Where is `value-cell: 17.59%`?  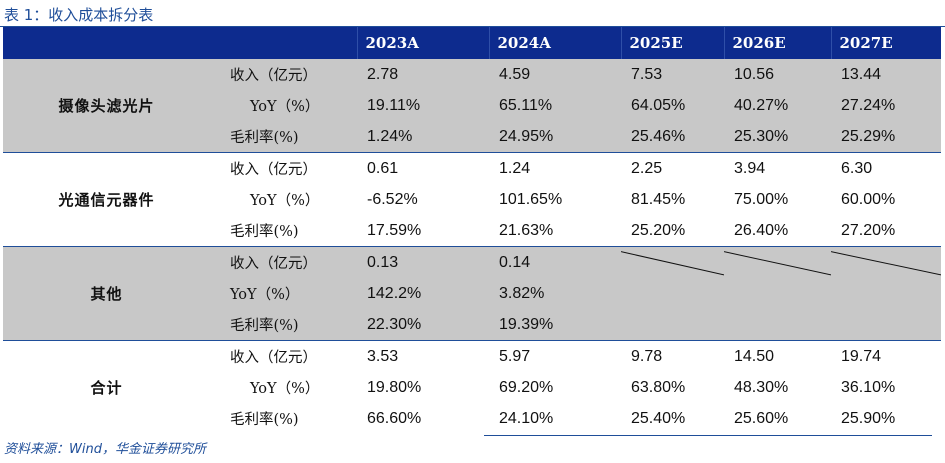
value-cell: 17.59% is located at coordinates (394, 230).